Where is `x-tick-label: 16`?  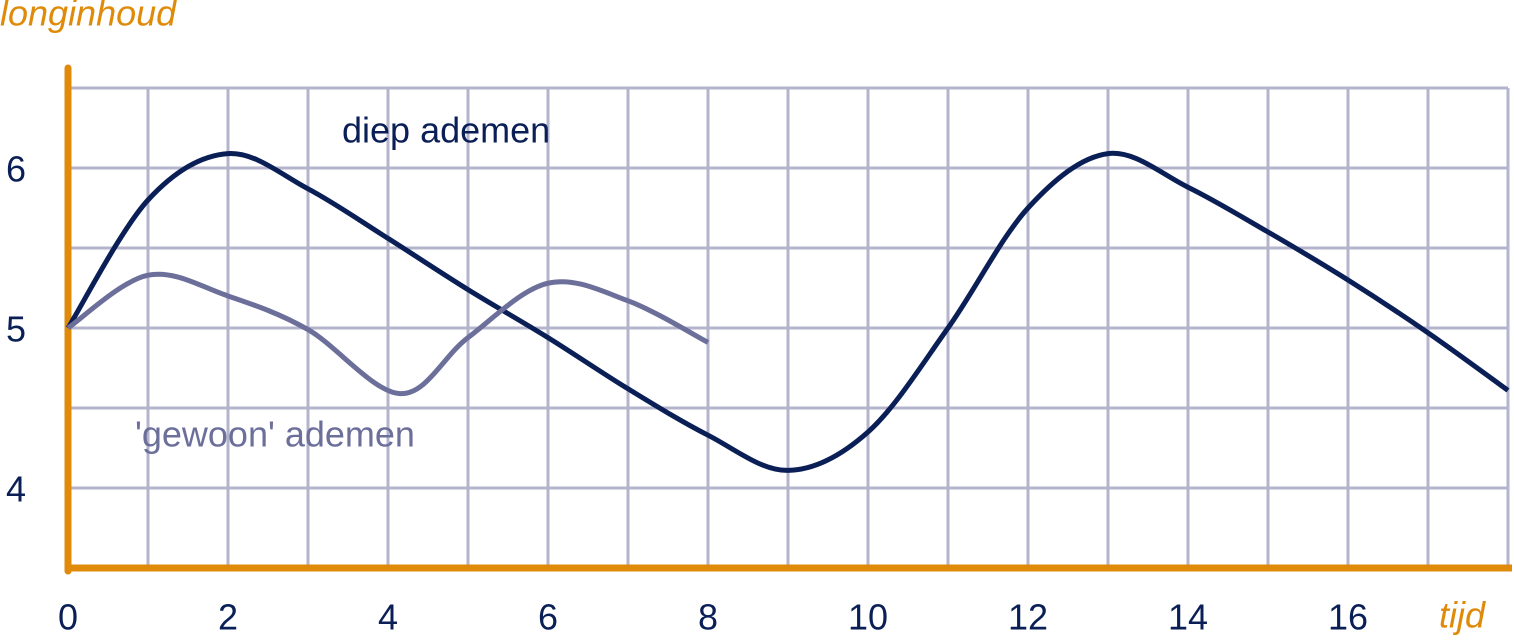 x-tick-label: 16 is located at coordinates (1348, 617).